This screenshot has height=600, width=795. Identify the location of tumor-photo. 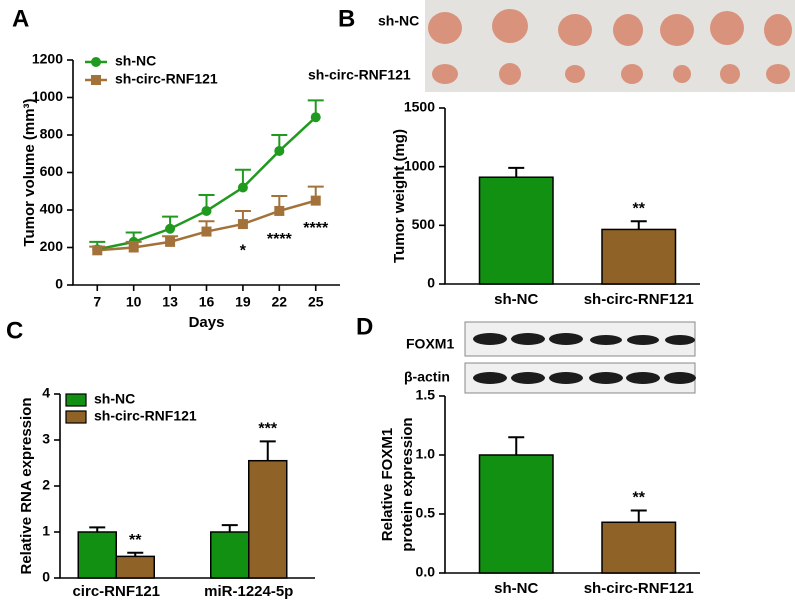
(610, 46).